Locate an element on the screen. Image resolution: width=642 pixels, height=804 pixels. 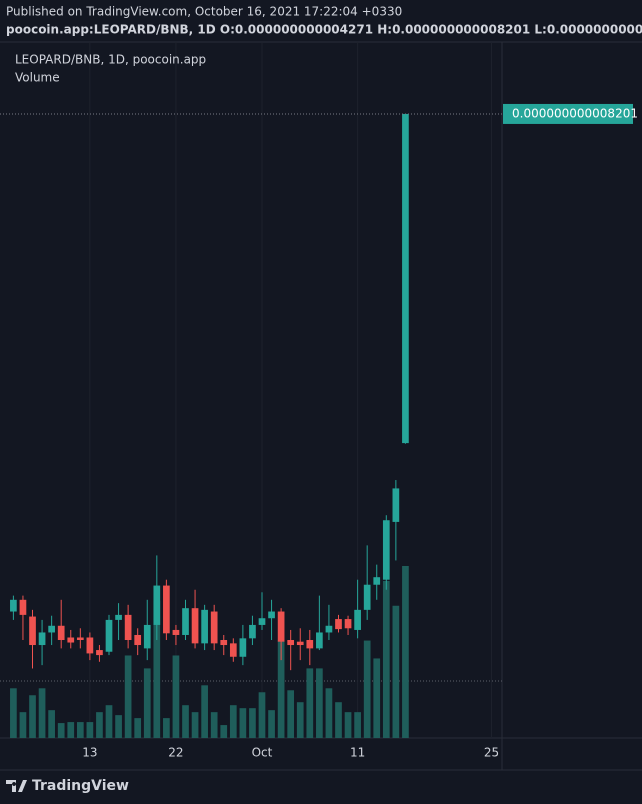
x-tick-label: 25 is located at coordinates (491, 753).